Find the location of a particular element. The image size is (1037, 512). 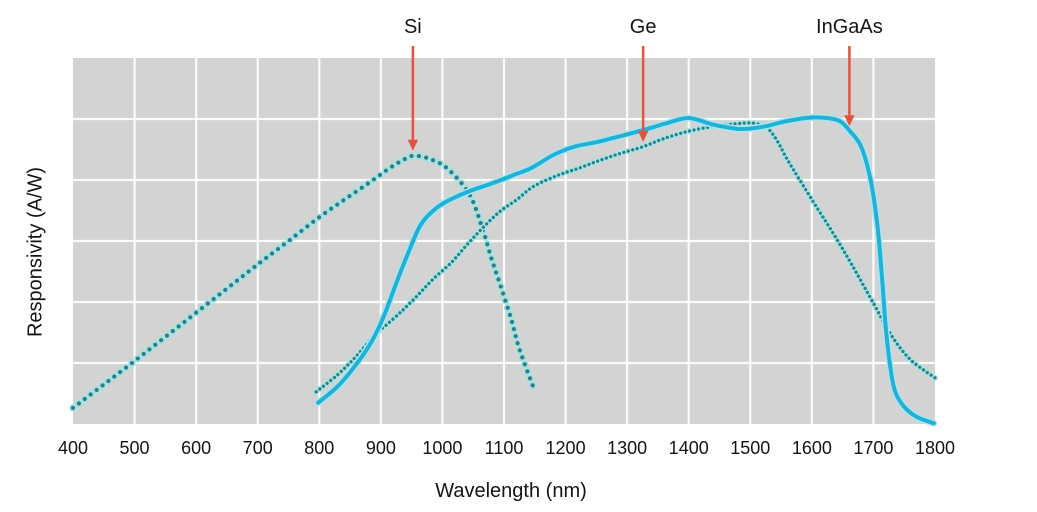

x-tick-label-700: 700 is located at coordinates (257, 448).